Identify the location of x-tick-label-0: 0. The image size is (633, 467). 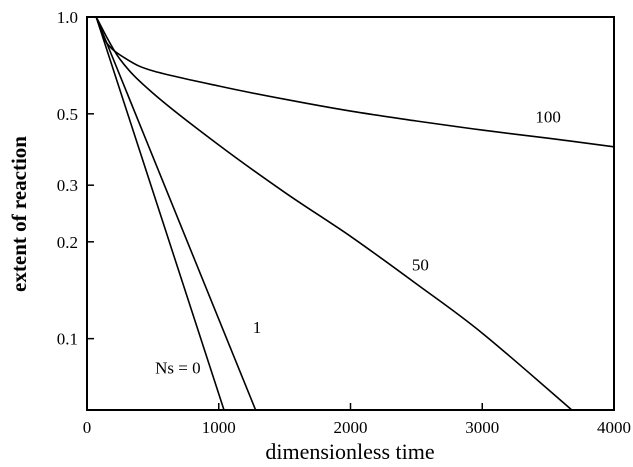
(87, 427).